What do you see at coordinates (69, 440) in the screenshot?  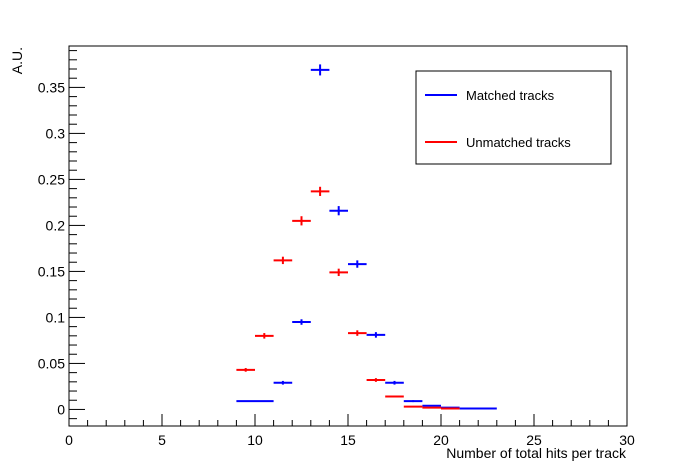 I see `x-tick-label: 0` at bounding box center [69, 440].